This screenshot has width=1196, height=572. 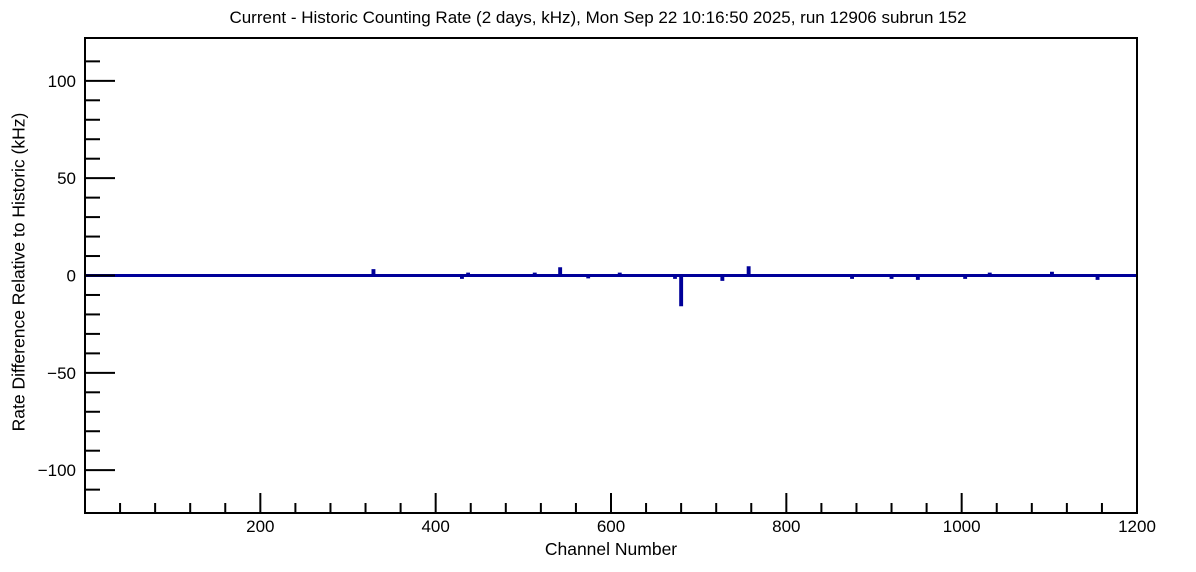 I want to click on x-tick-label: 1200, so click(x=1137, y=526).